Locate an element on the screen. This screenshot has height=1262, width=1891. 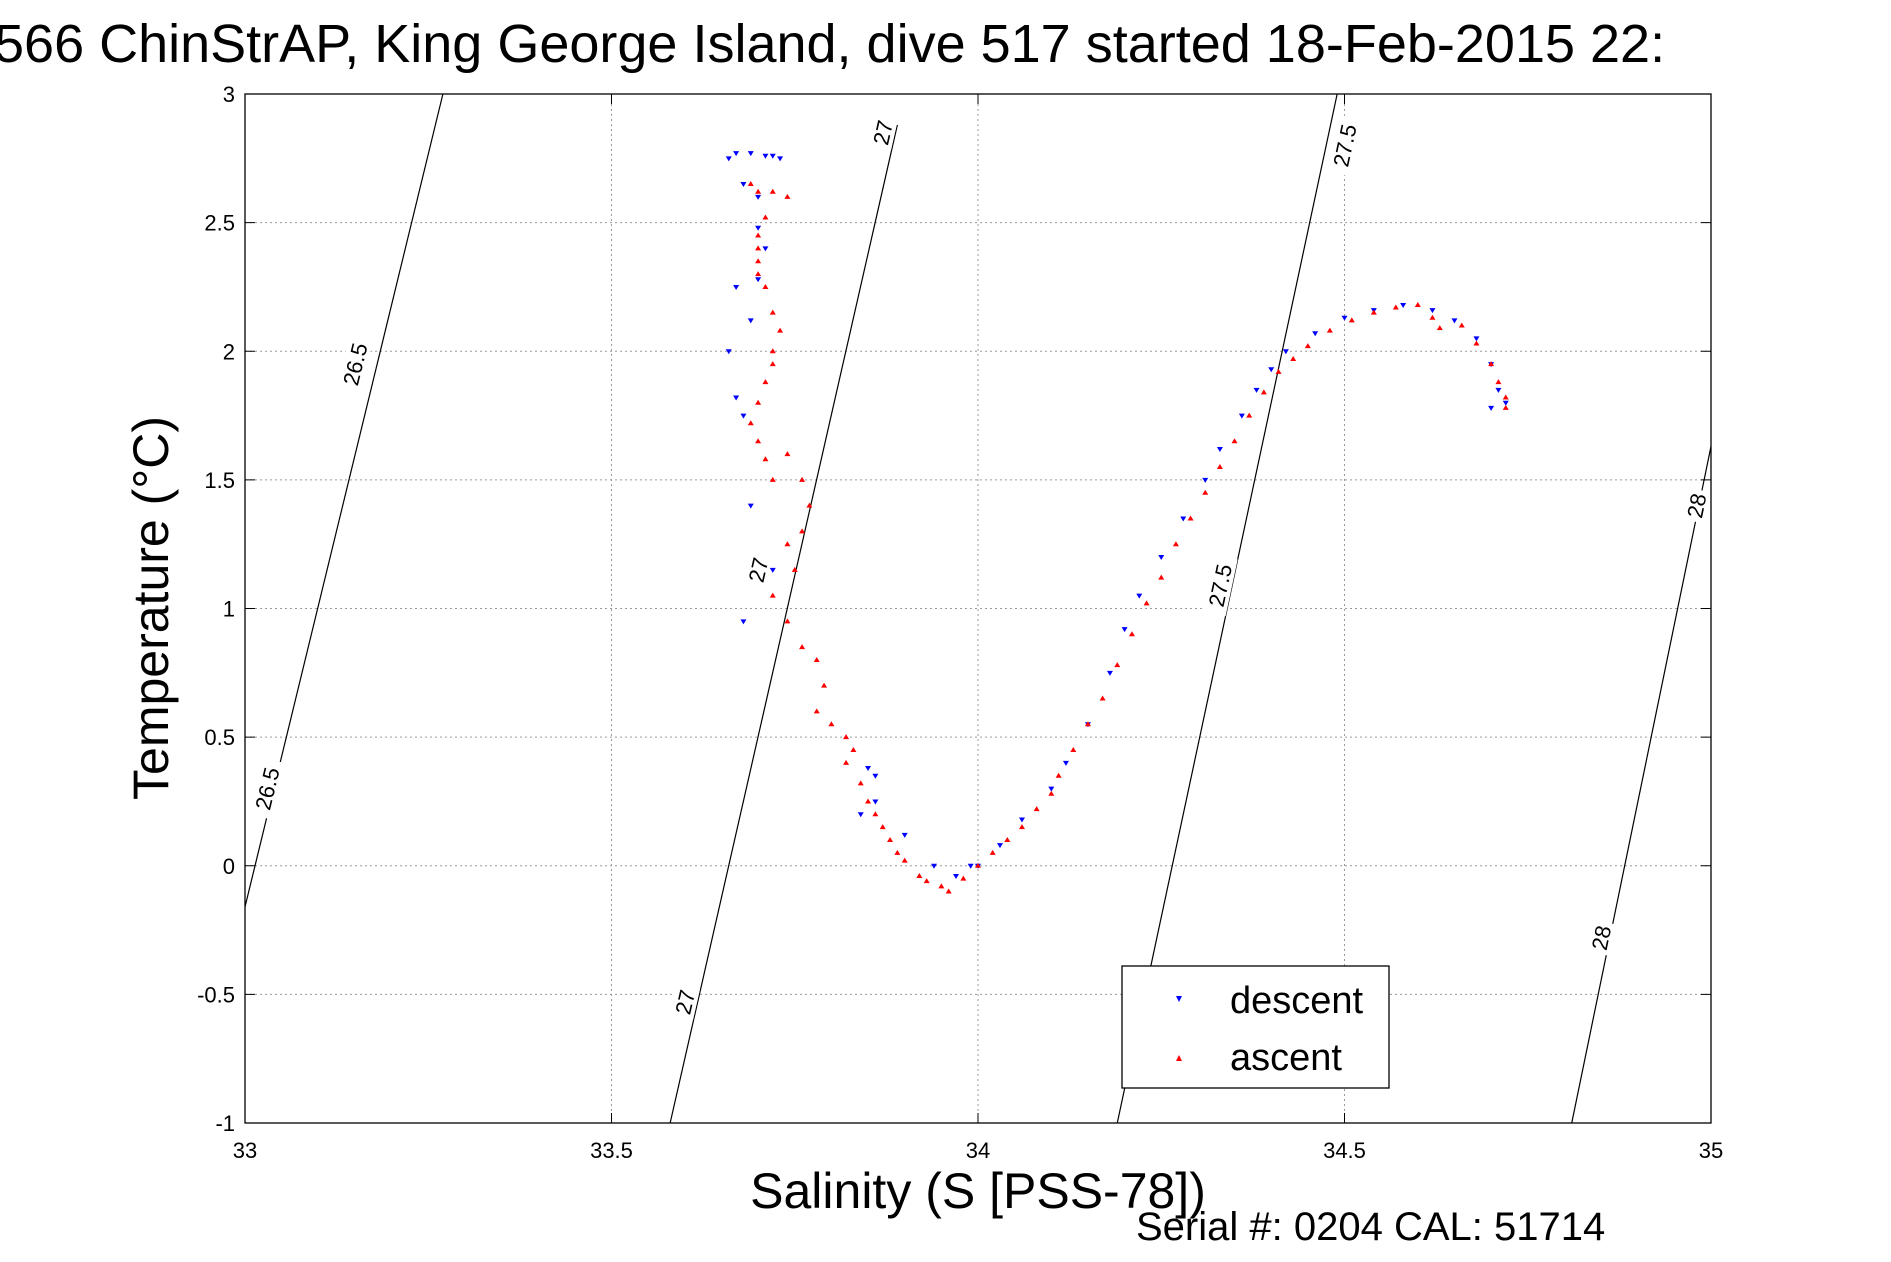
legend-label-descent: descent is located at coordinates (1297, 1001).